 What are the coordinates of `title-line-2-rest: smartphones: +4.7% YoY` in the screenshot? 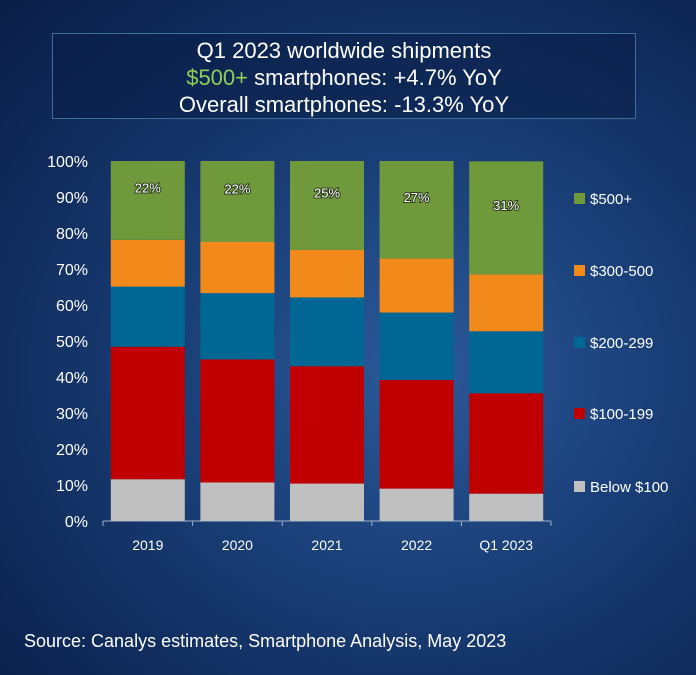 It's located at (375, 77).